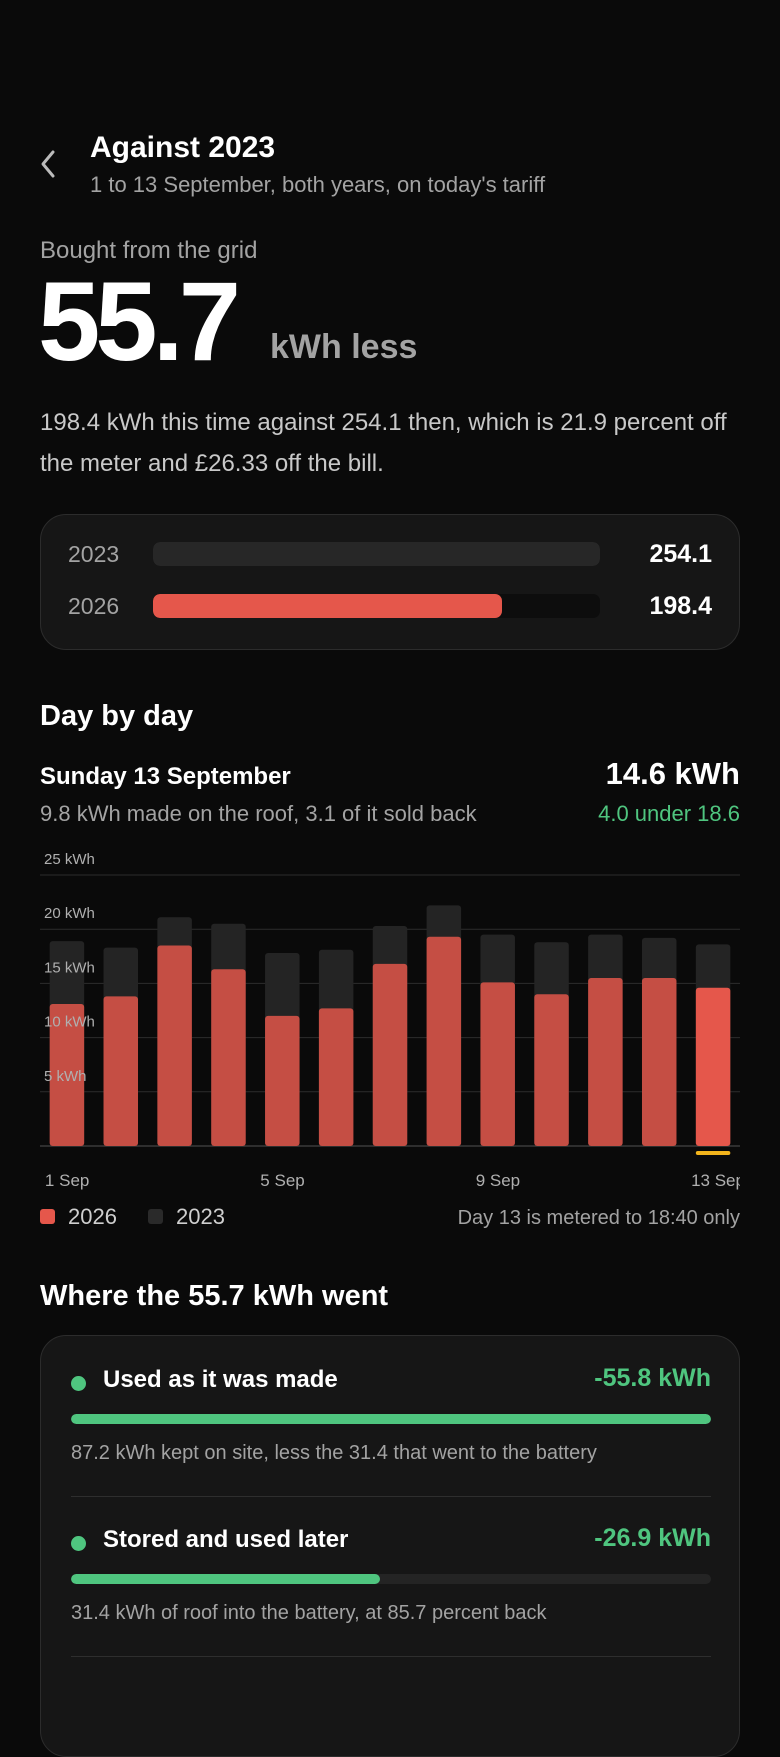 The width and height of the screenshot is (780, 1757). Describe the element at coordinates (117, 716) in the screenshot. I see `section-title: Day by day` at that location.